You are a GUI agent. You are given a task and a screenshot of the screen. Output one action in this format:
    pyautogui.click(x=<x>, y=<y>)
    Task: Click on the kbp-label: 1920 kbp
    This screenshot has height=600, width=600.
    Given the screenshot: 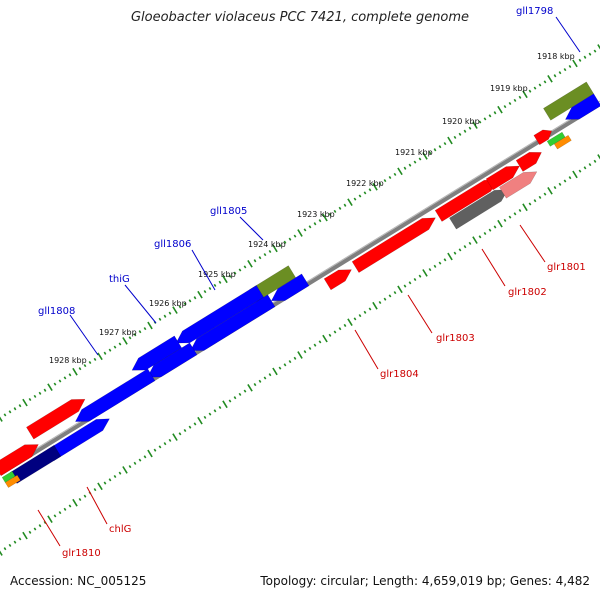 What is the action you would take?
    pyautogui.click(x=461, y=121)
    